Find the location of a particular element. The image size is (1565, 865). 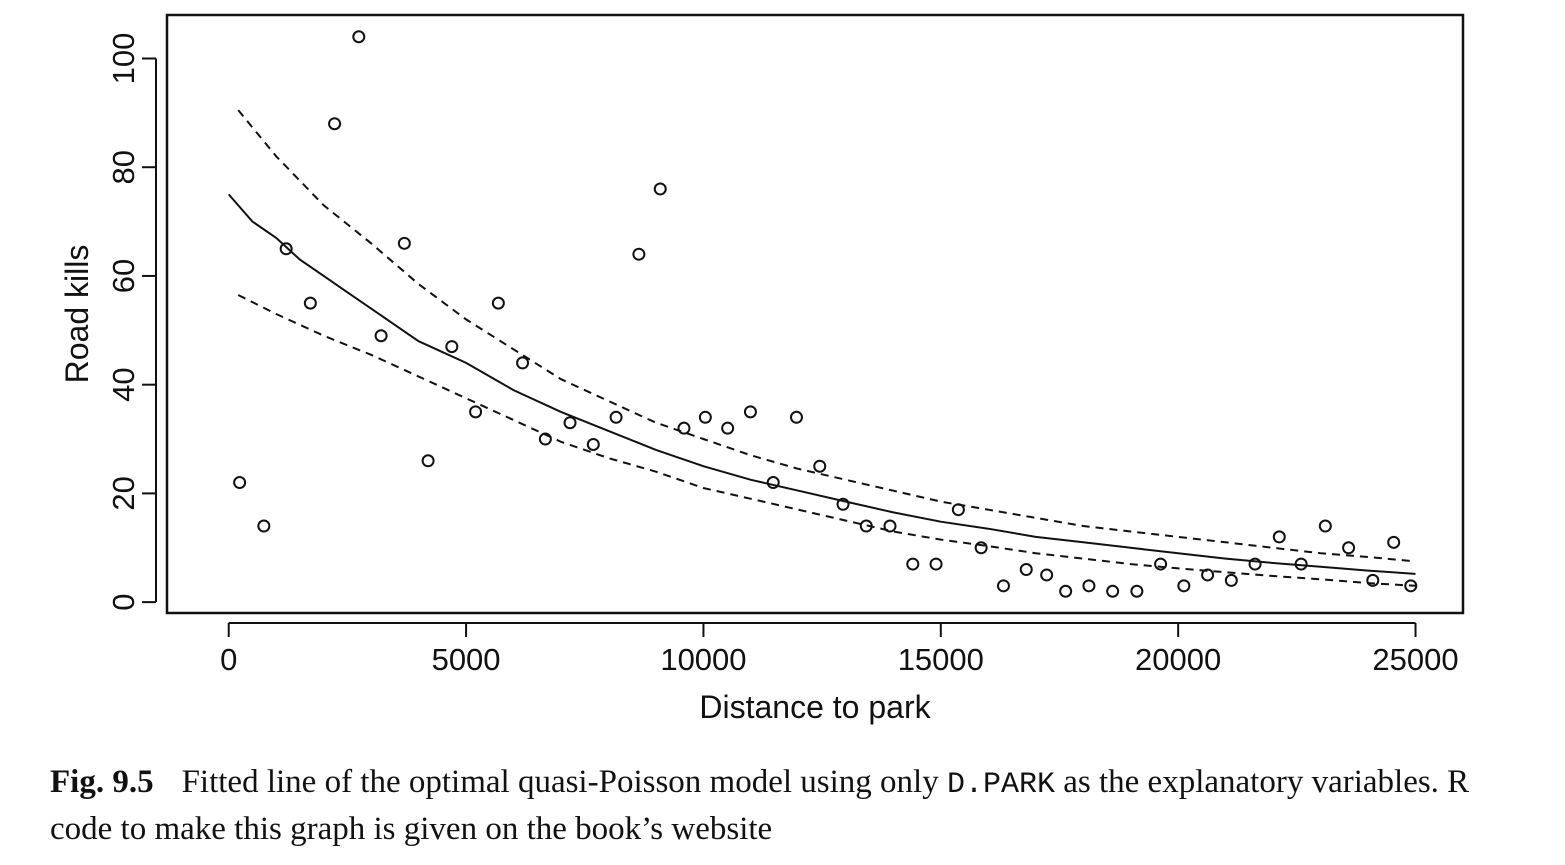

y-tick-label: 40 is located at coordinates (123, 384).